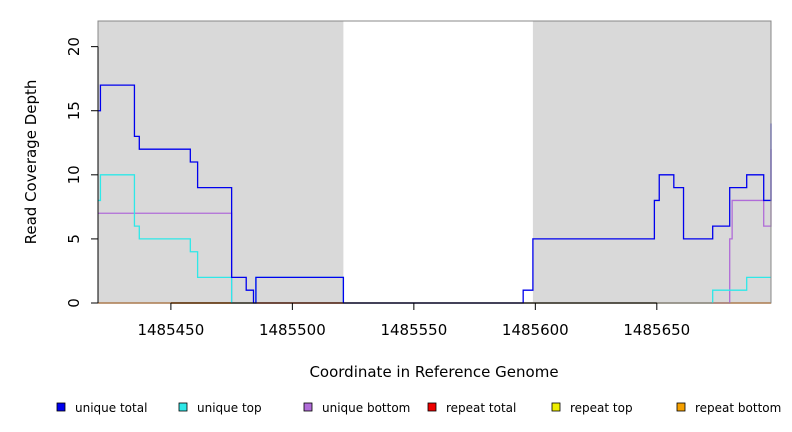 The image size is (792, 432). Describe the element at coordinates (656, 330) in the screenshot. I see `x-tick-label: 1485650` at that location.